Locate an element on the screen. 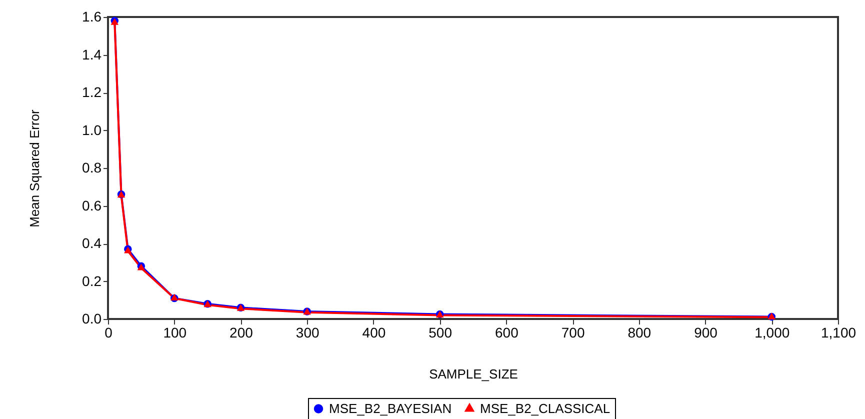 The image size is (865, 419). y-tick-label: 0.2 is located at coordinates (92, 280).